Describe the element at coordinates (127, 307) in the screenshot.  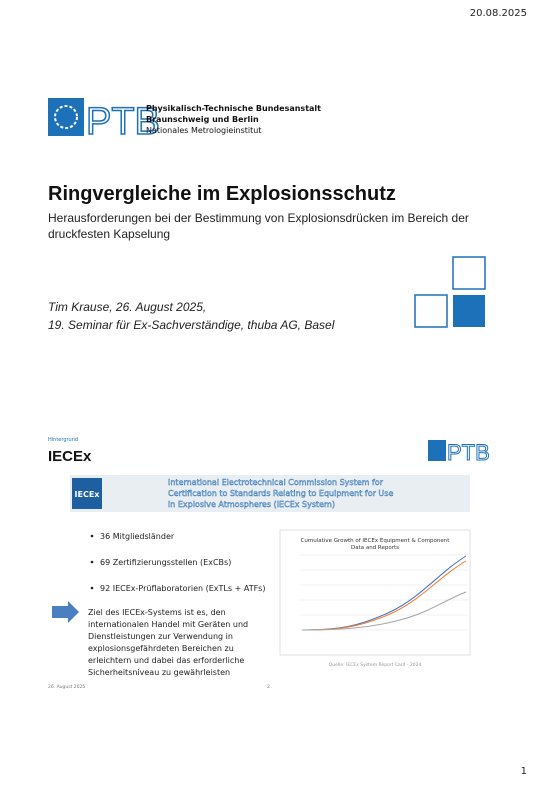
I see `author: Tim Krause, 26. August 2025,` at that location.